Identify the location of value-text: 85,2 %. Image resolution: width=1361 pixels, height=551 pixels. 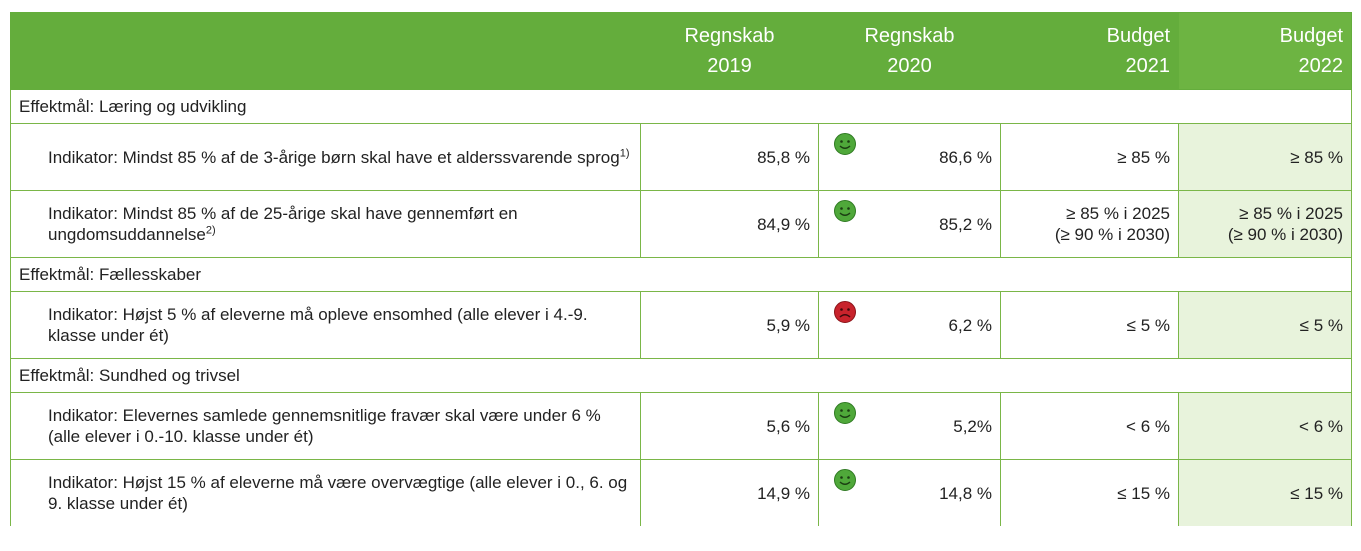
(965, 224).